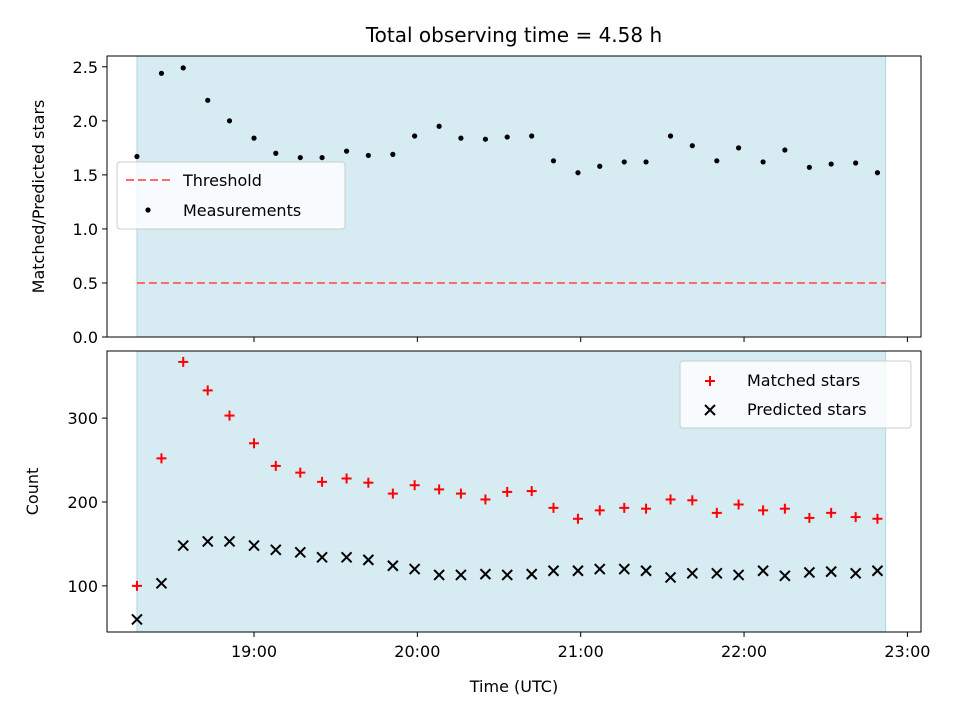  What do you see at coordinates (85, 337) in the screenshot?
I see `y-tick-label: 0.0` at bounding box center [85, 337].